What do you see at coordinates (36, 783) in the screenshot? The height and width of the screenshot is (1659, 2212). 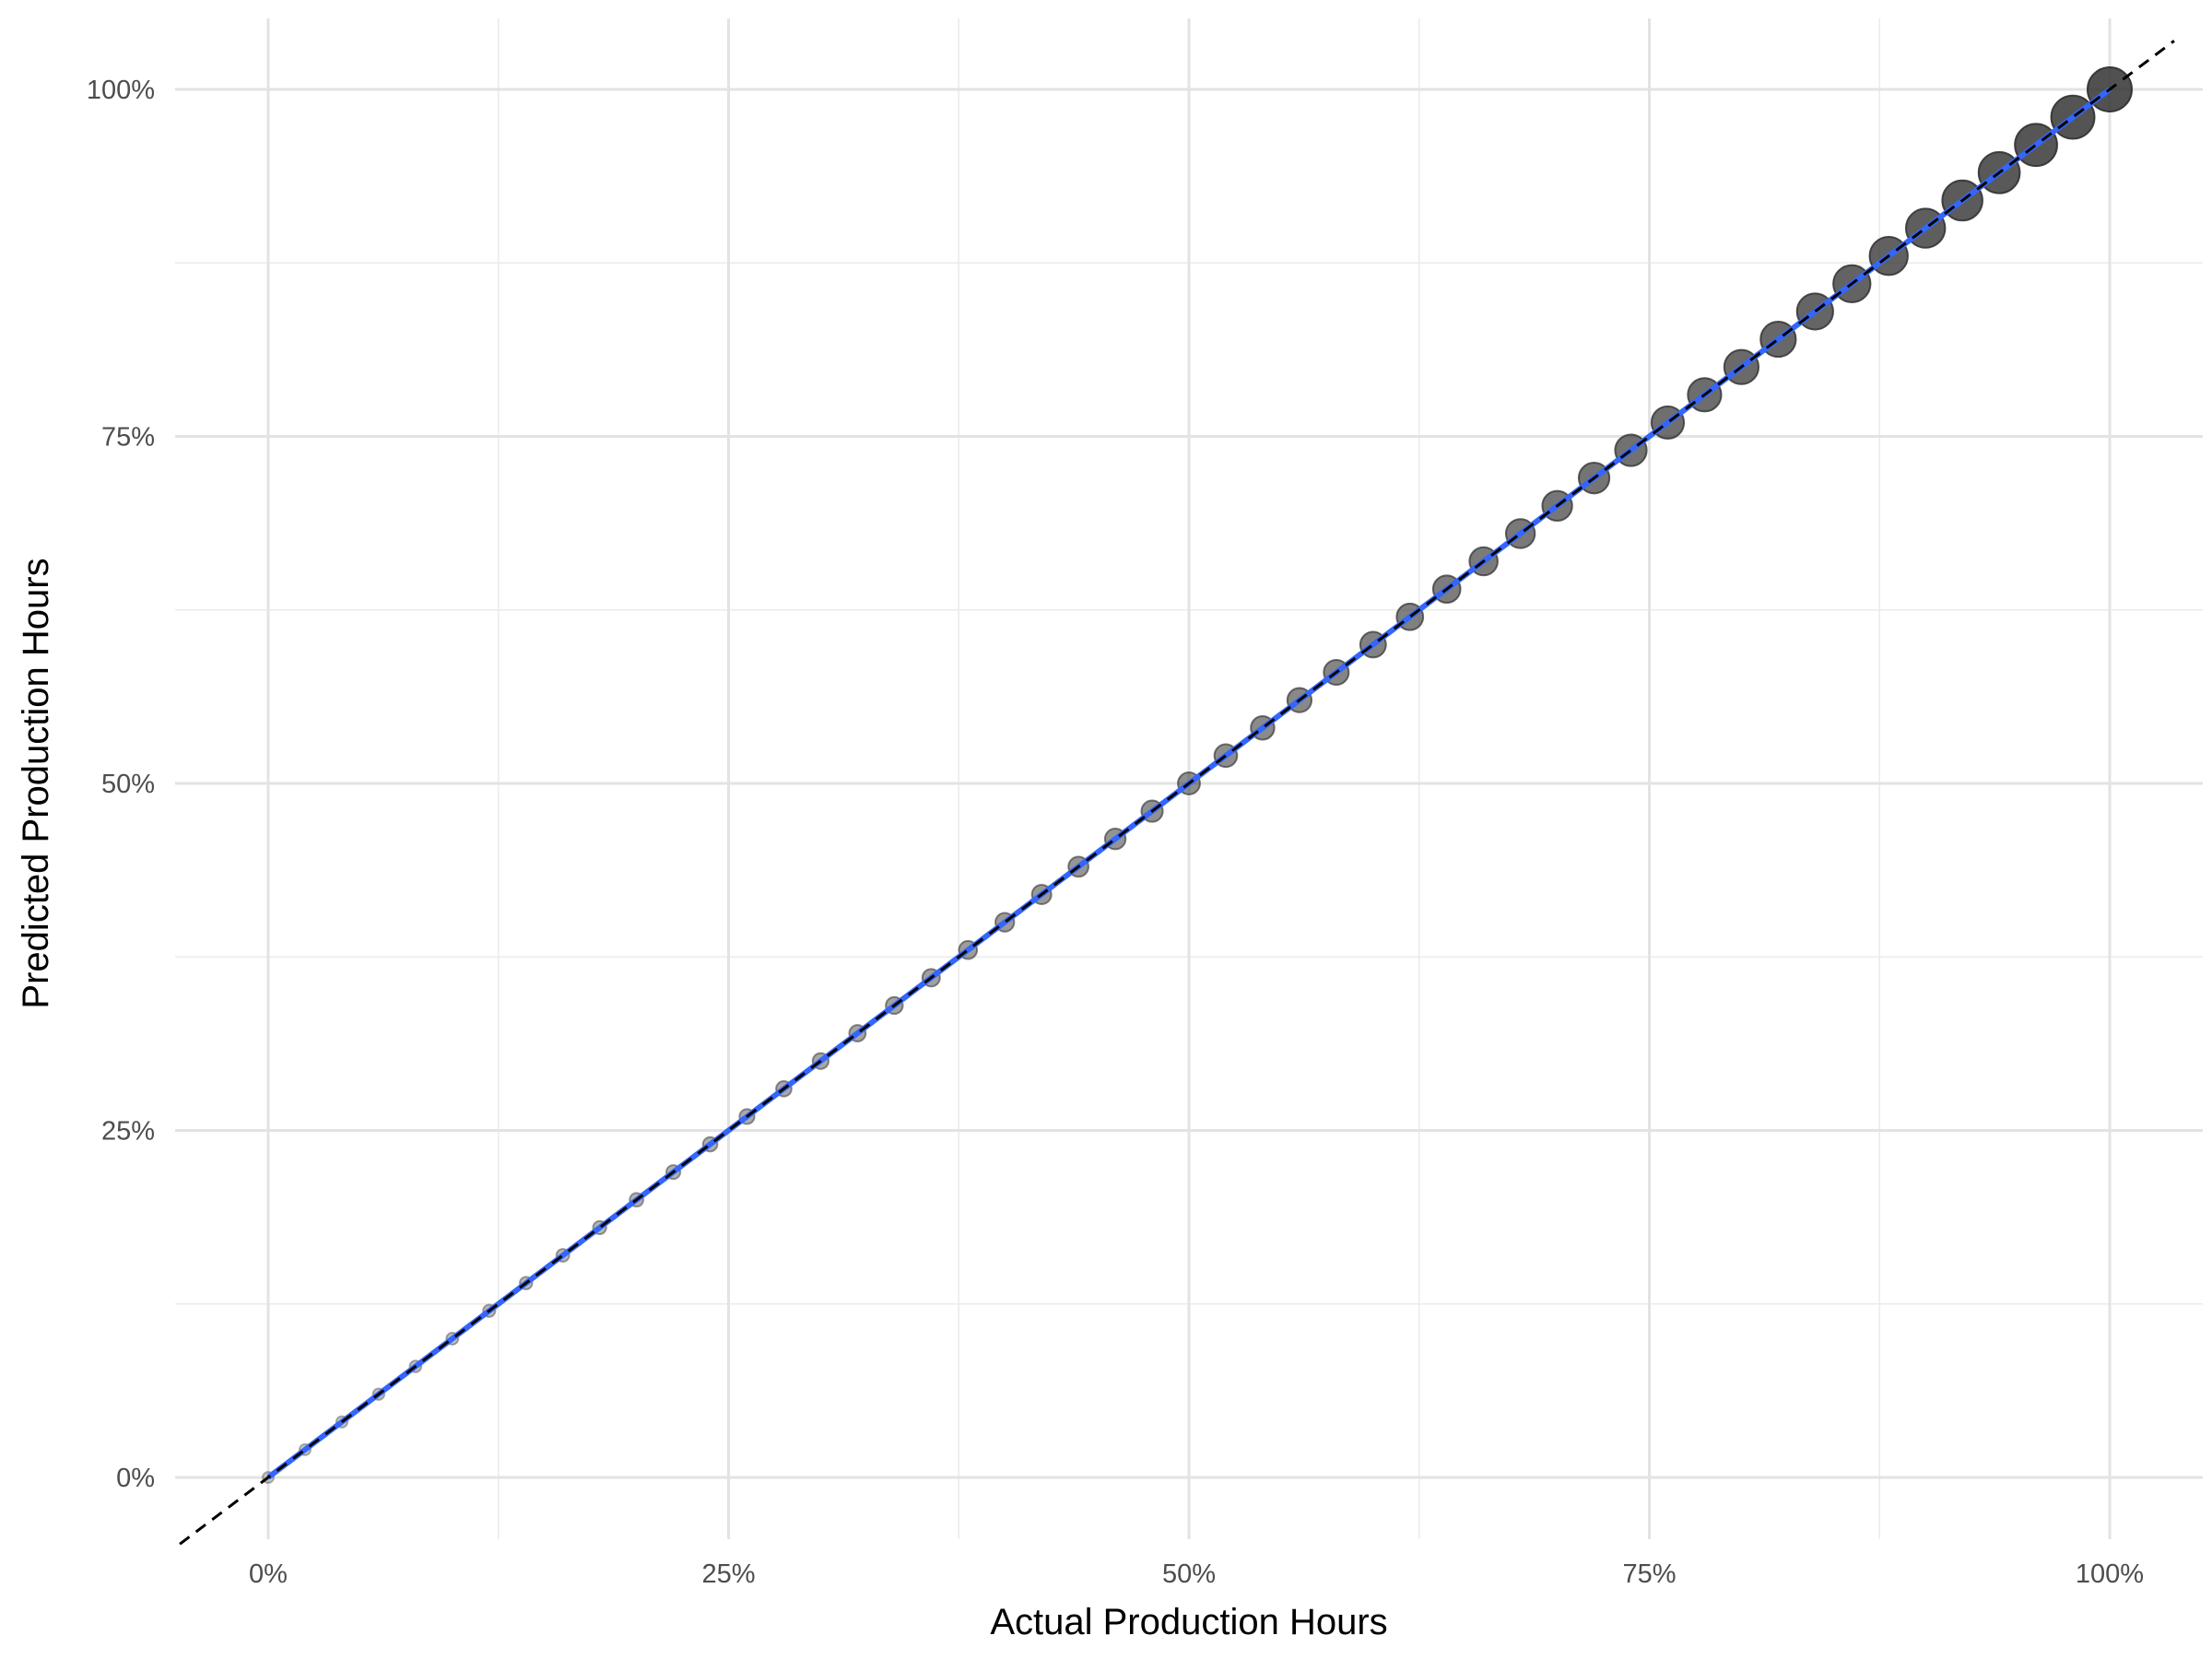 I see `y-axis-title: Predicted Production Hours` at bounding box center [36, 783].